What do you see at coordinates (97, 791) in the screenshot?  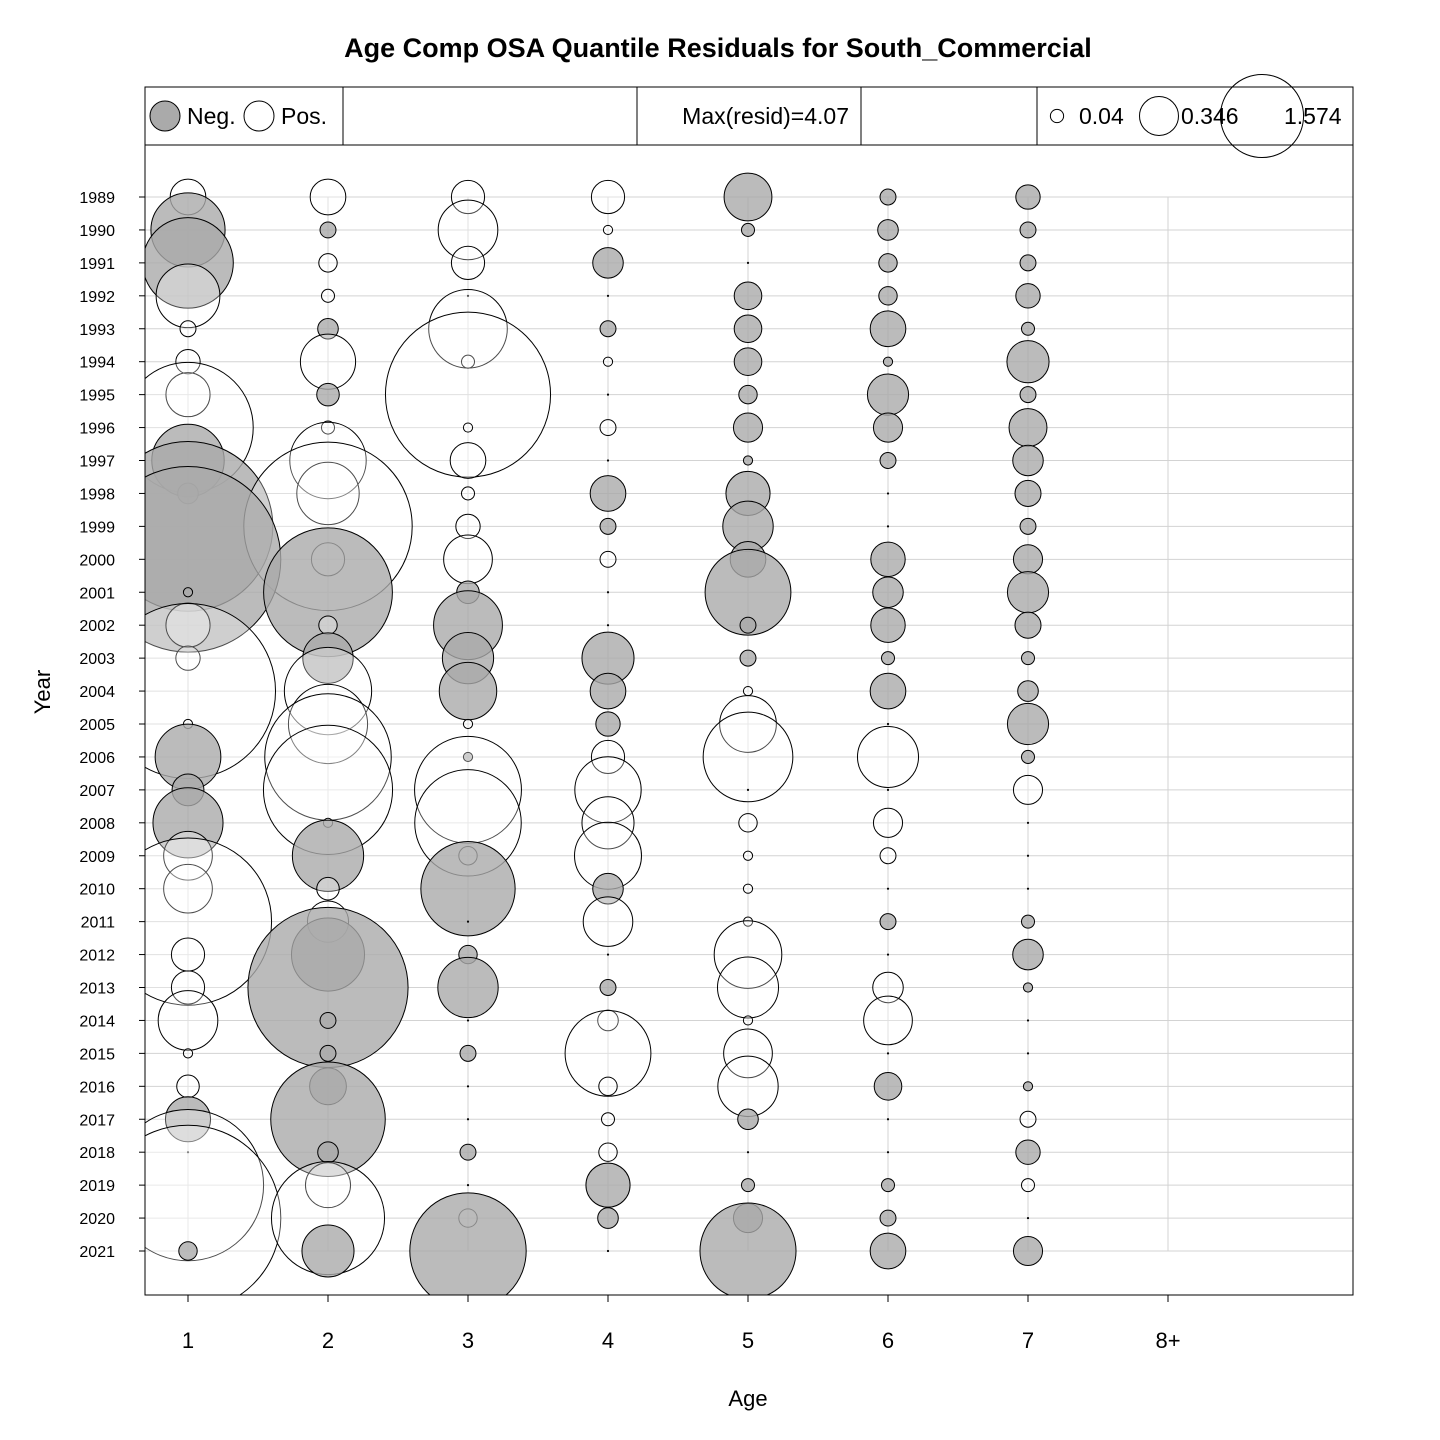 I see `y-tick-label: 2007` at bounding box center [97, 791].